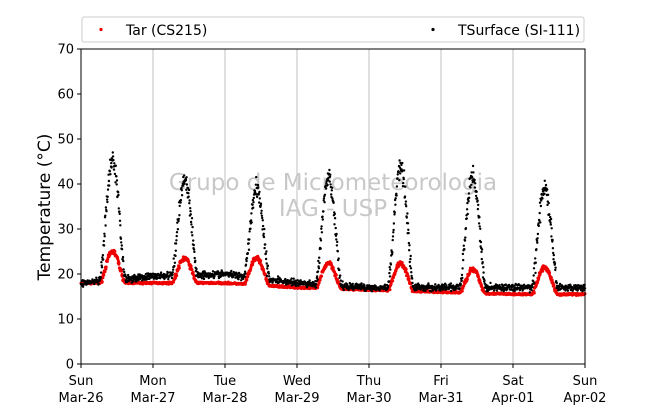 This screenshot has height=409, width=650. What do you see at coordinates (333, 272) in the screenshot?
I see `series-tar` at bounding box center [333, 272].